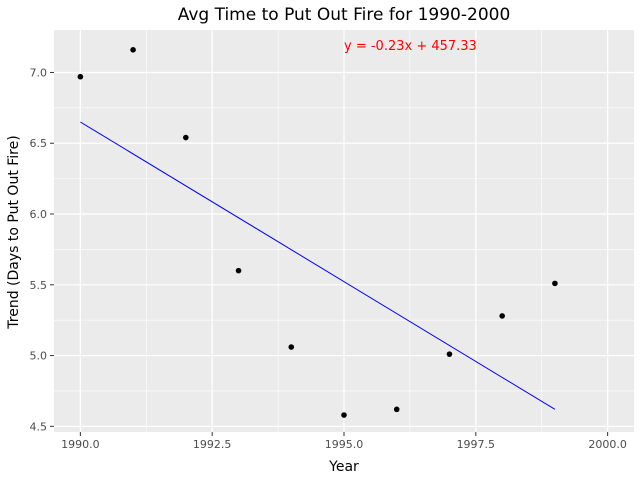  I want to click on x-tick-label: 1992.5, so click(212, 444).